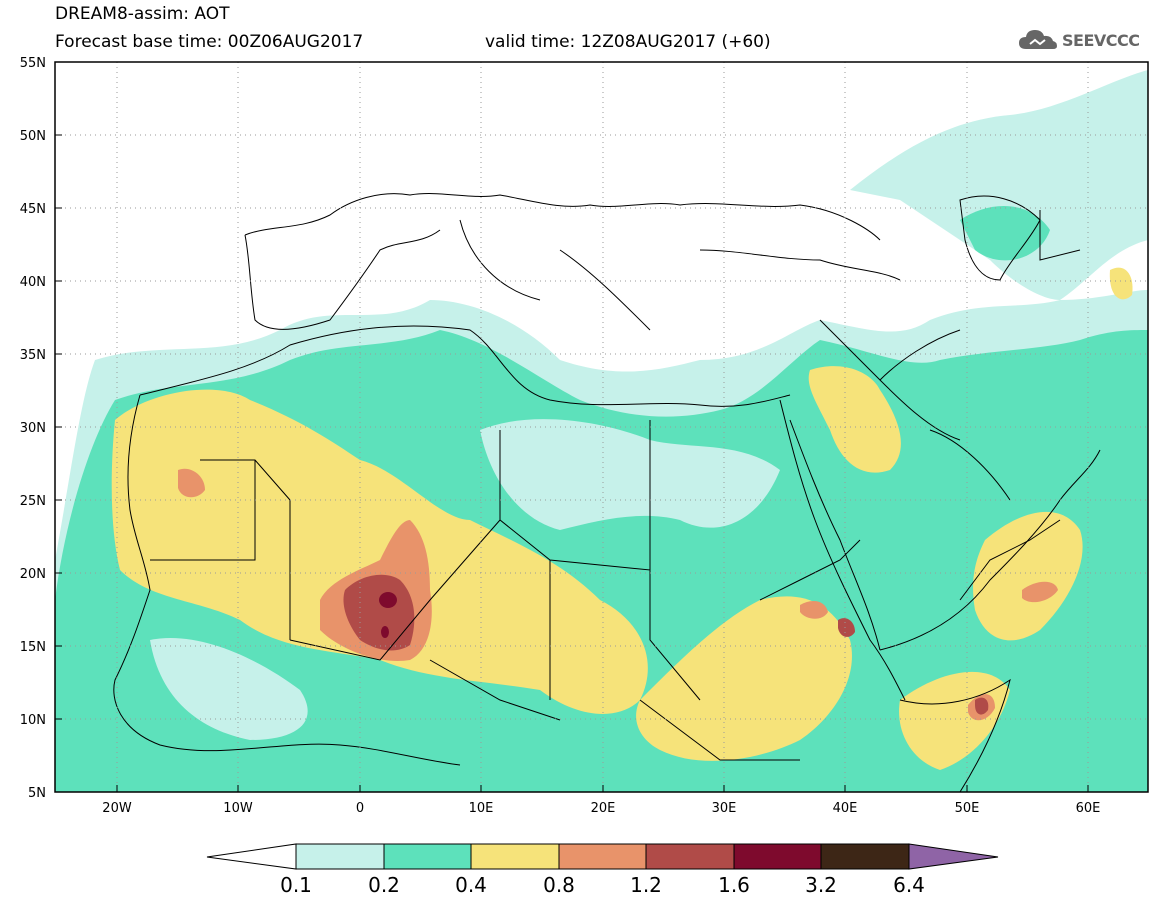 Image resolution: width=1165 pixels, height=905 pixels. I want to click on colorbar-label: 0.2, so click(384, 885).